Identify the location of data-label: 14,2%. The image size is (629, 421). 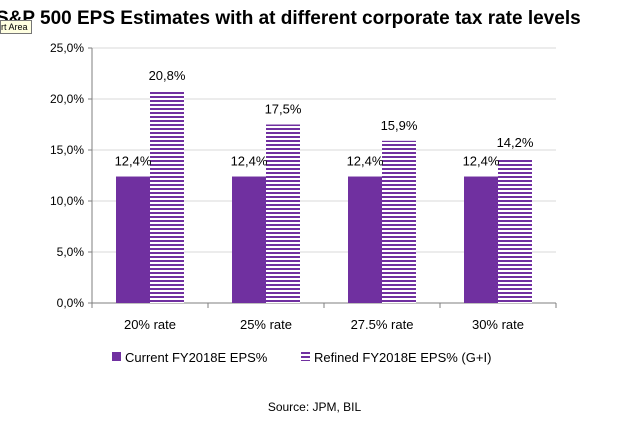
(515, 142).